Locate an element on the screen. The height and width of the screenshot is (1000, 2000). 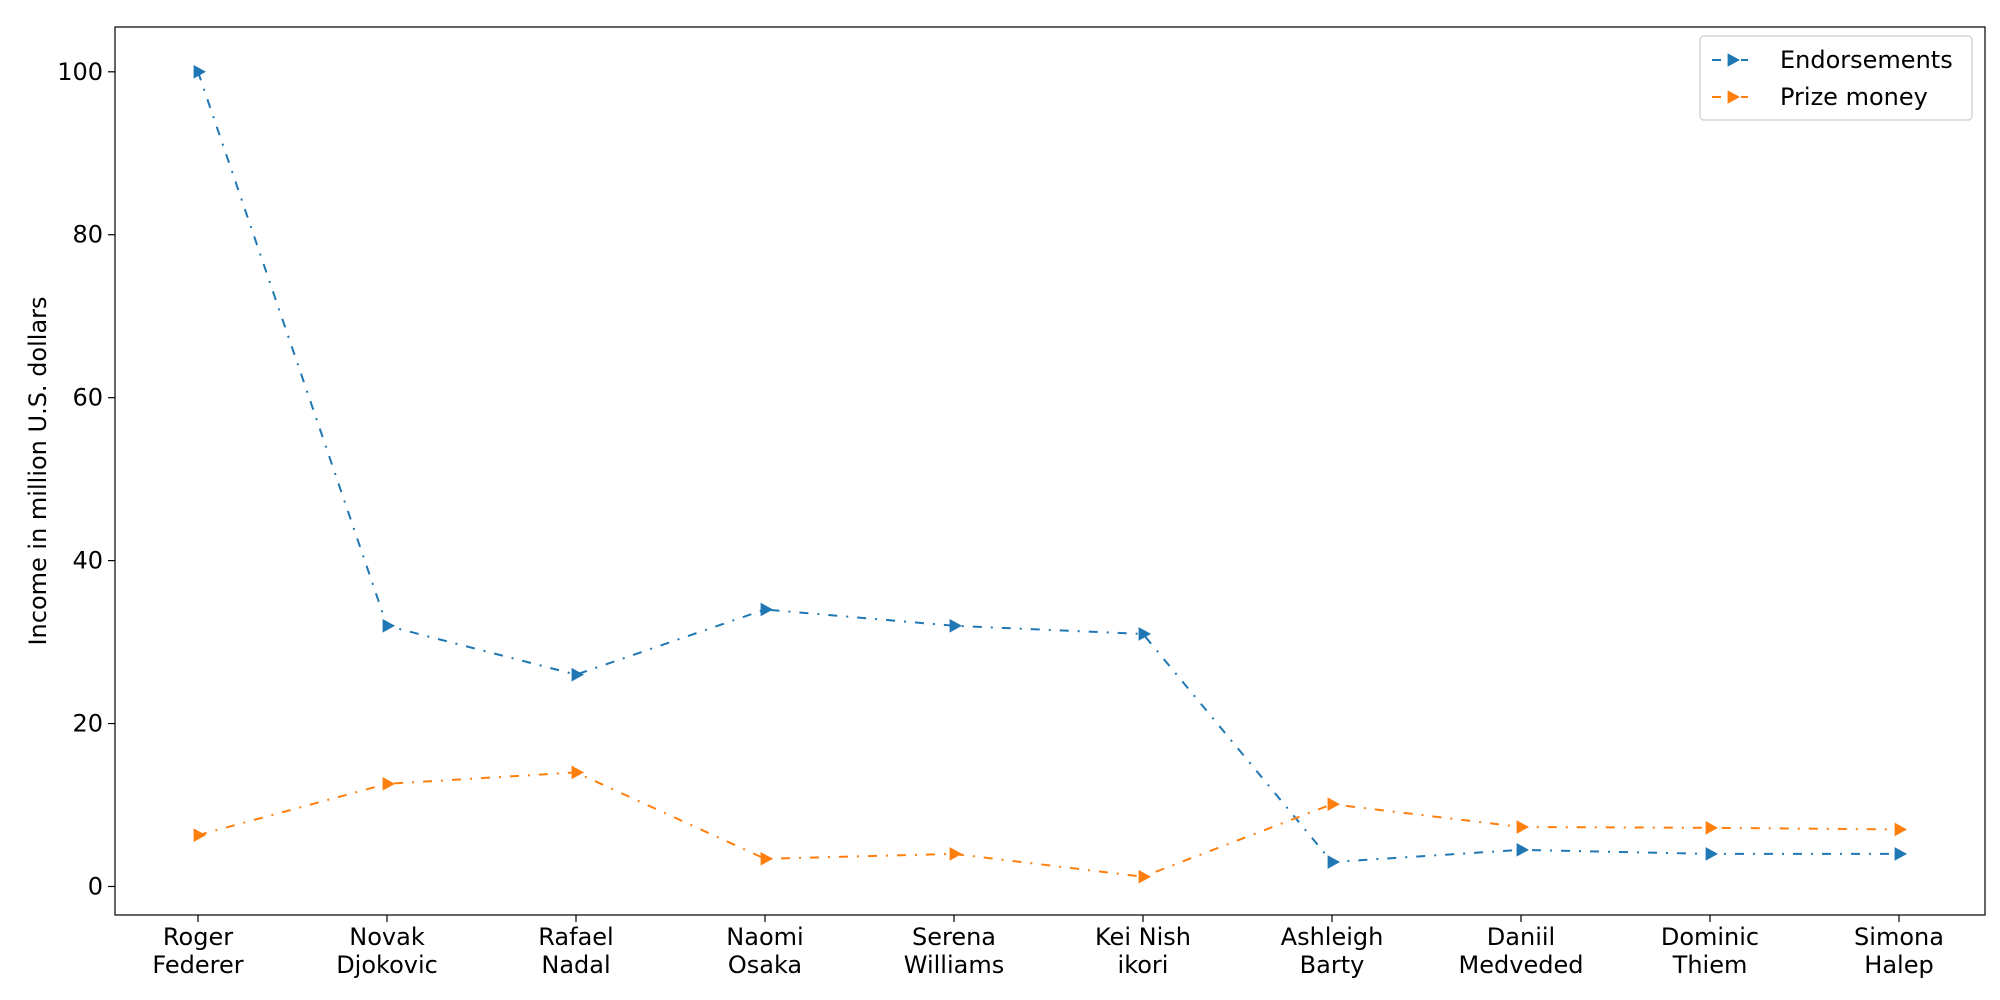
legend: Endorsements Prize money is located at coordinates (1836, 78).